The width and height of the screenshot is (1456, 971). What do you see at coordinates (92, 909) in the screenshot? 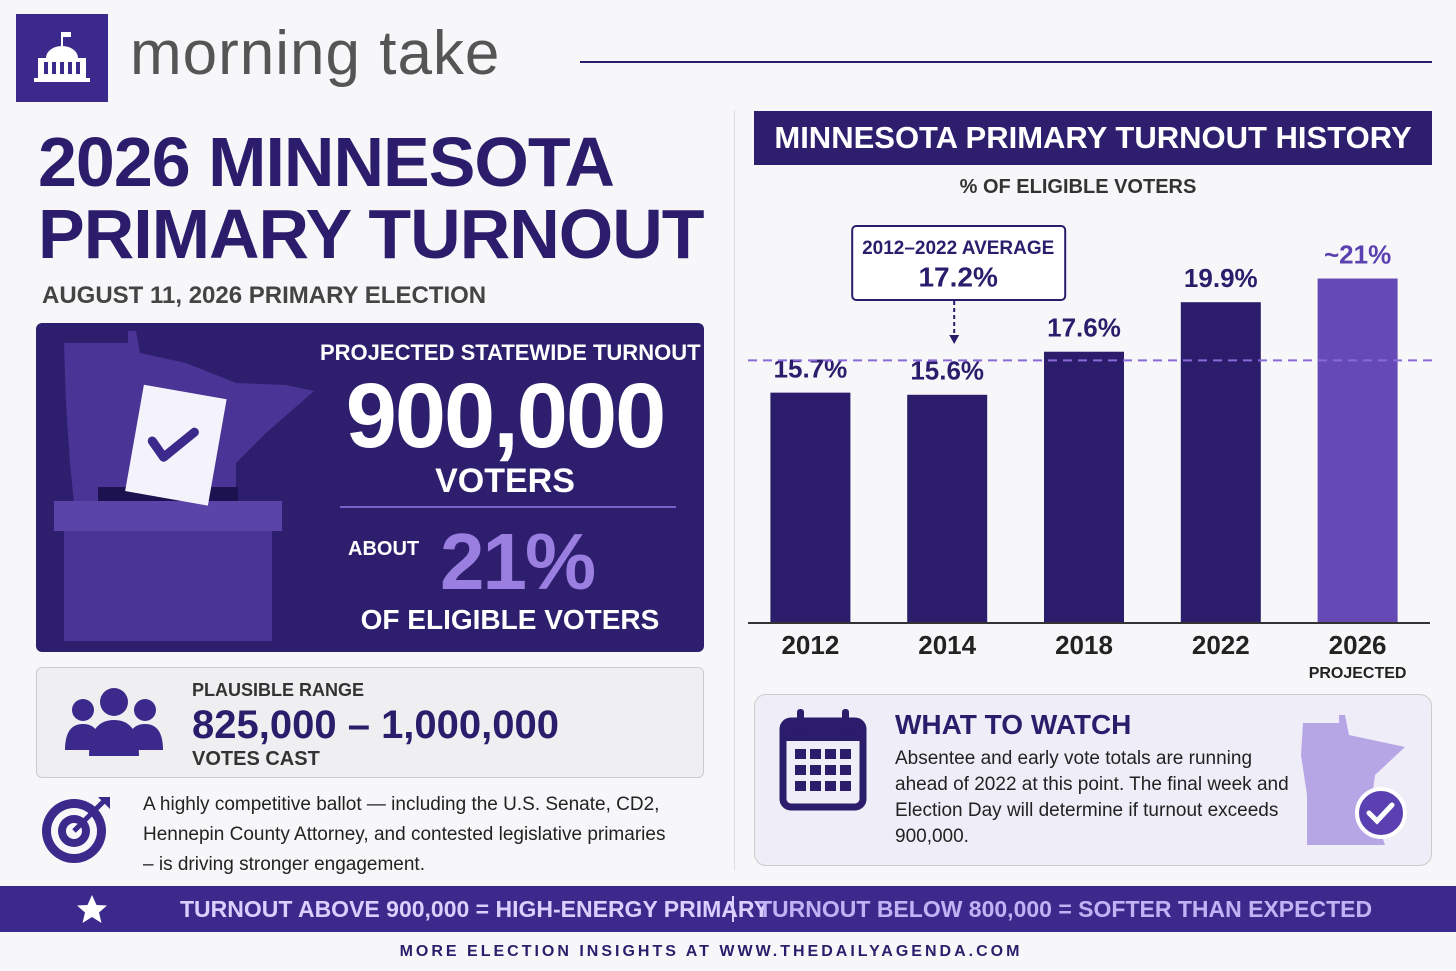
I see `star-icon` at bounding box center [92, 909].